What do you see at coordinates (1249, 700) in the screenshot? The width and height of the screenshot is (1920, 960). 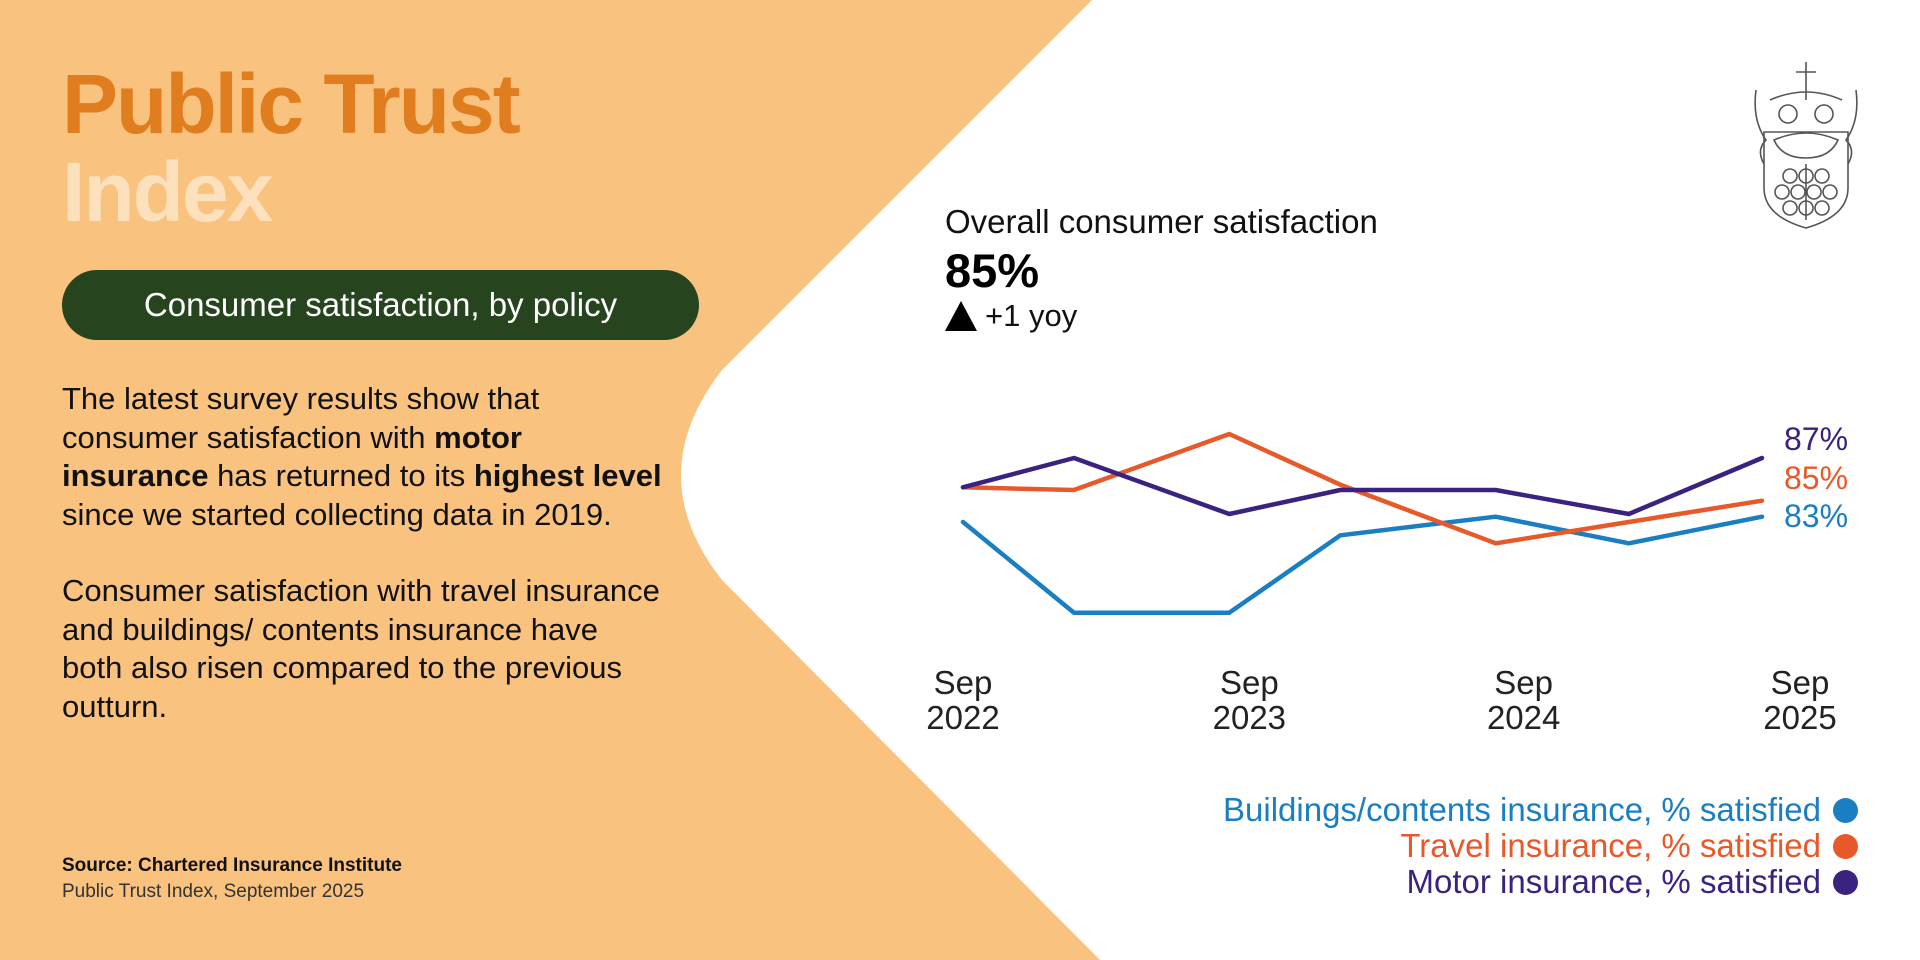 I see `x-tick-label-1: Sep 2023` at bounding box center [1249, 700].